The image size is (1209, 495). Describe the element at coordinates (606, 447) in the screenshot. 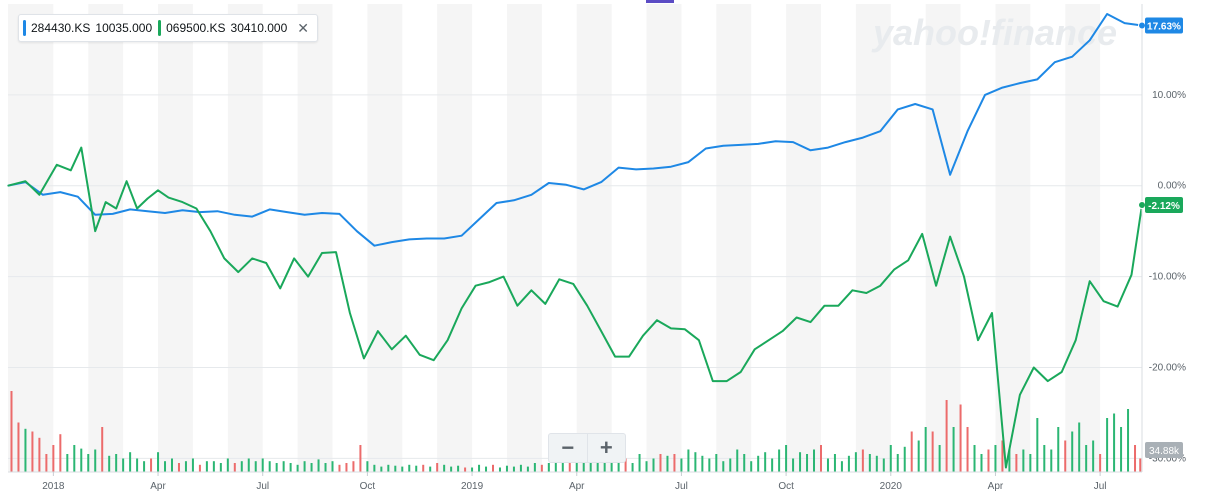

I see `zoom-in-icon: +` at that location.